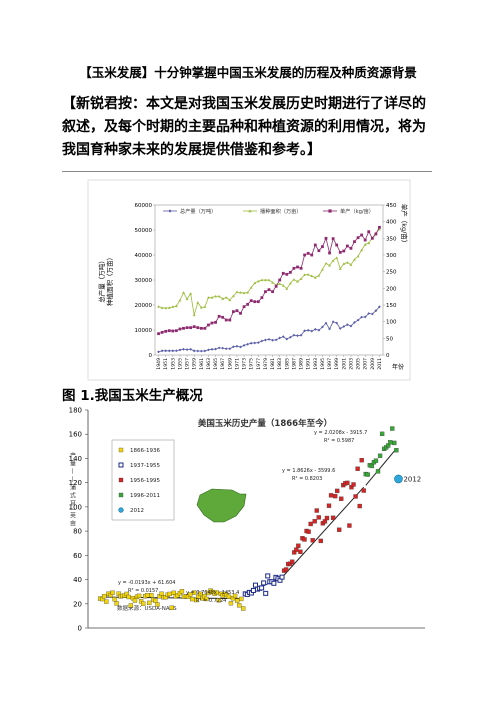 The height and width of the screenshot is (702, 496). I want to click on y2-axis-label: 单产（kg/亩）, so click(404, 225).